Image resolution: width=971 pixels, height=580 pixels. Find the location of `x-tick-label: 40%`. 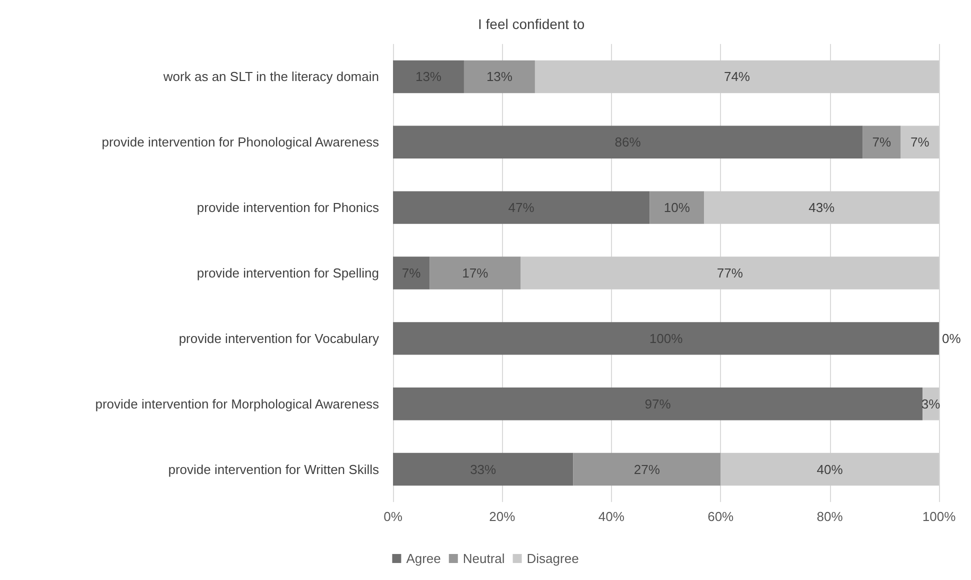

x-tick-label: 40% is located at coordinates (611, 516).